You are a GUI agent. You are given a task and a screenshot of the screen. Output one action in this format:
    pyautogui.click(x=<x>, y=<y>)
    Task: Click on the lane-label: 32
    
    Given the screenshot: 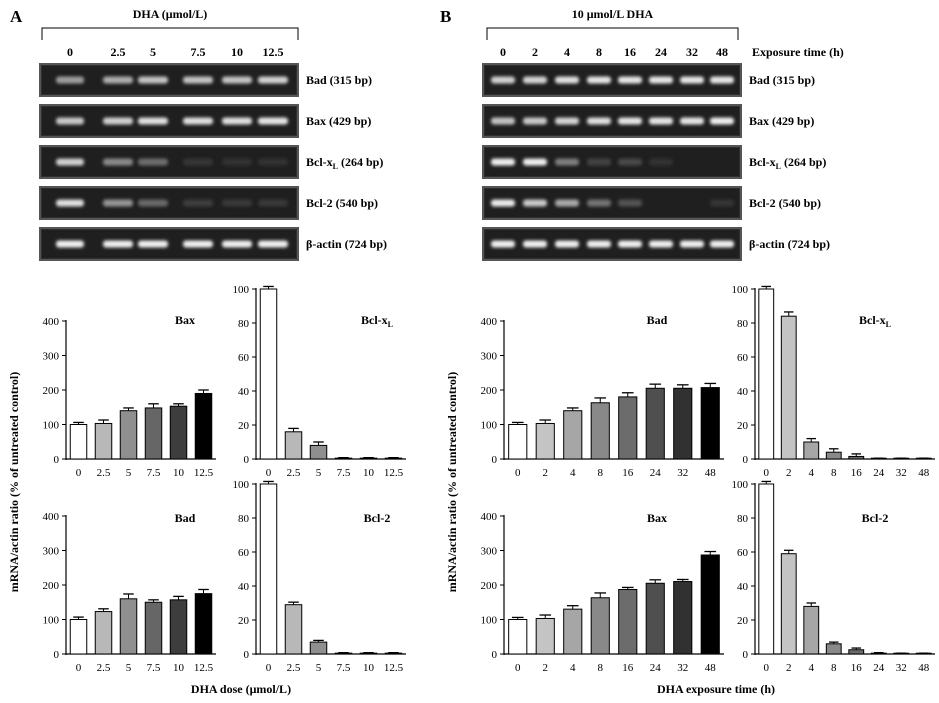 What is the action you would take?
    pyautogui.click(x=692, y=52)
    